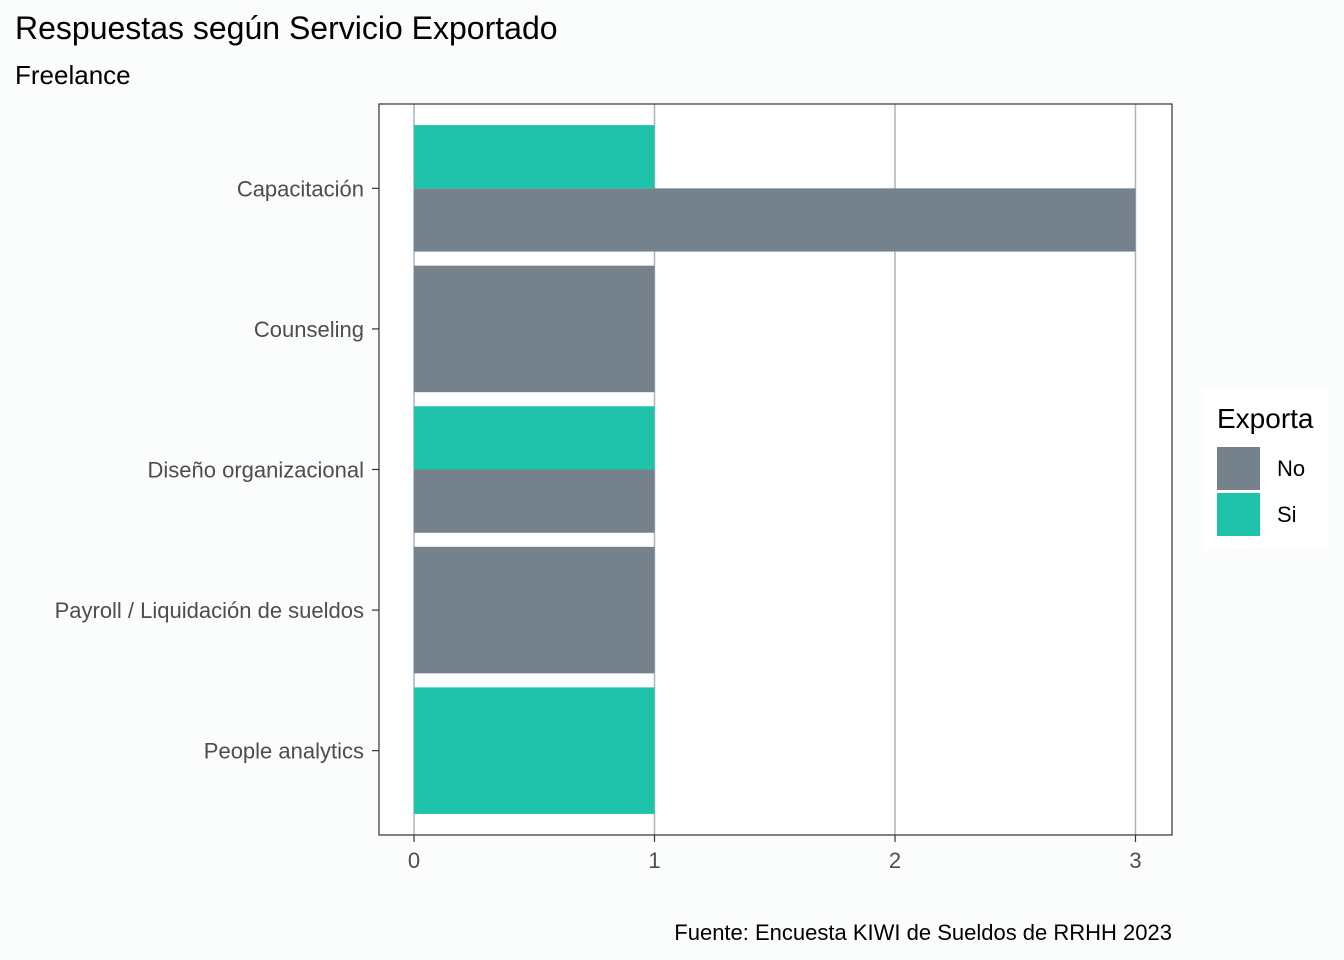  I want to click on legend-swatch-no, so click(1238, 468).